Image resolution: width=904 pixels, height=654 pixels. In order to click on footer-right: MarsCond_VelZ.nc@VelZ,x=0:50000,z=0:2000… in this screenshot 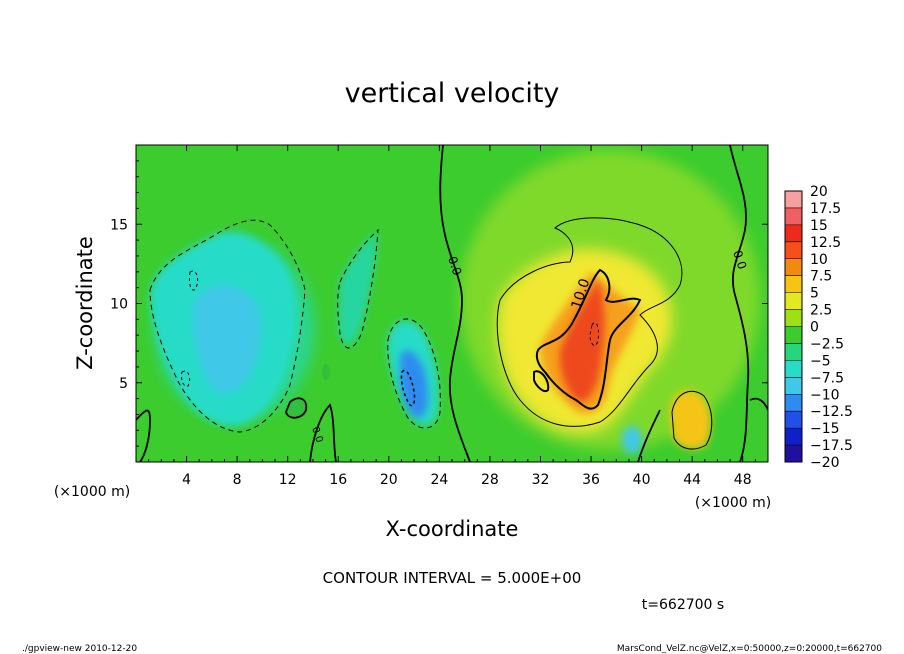, I will do `click(749, 649)`.